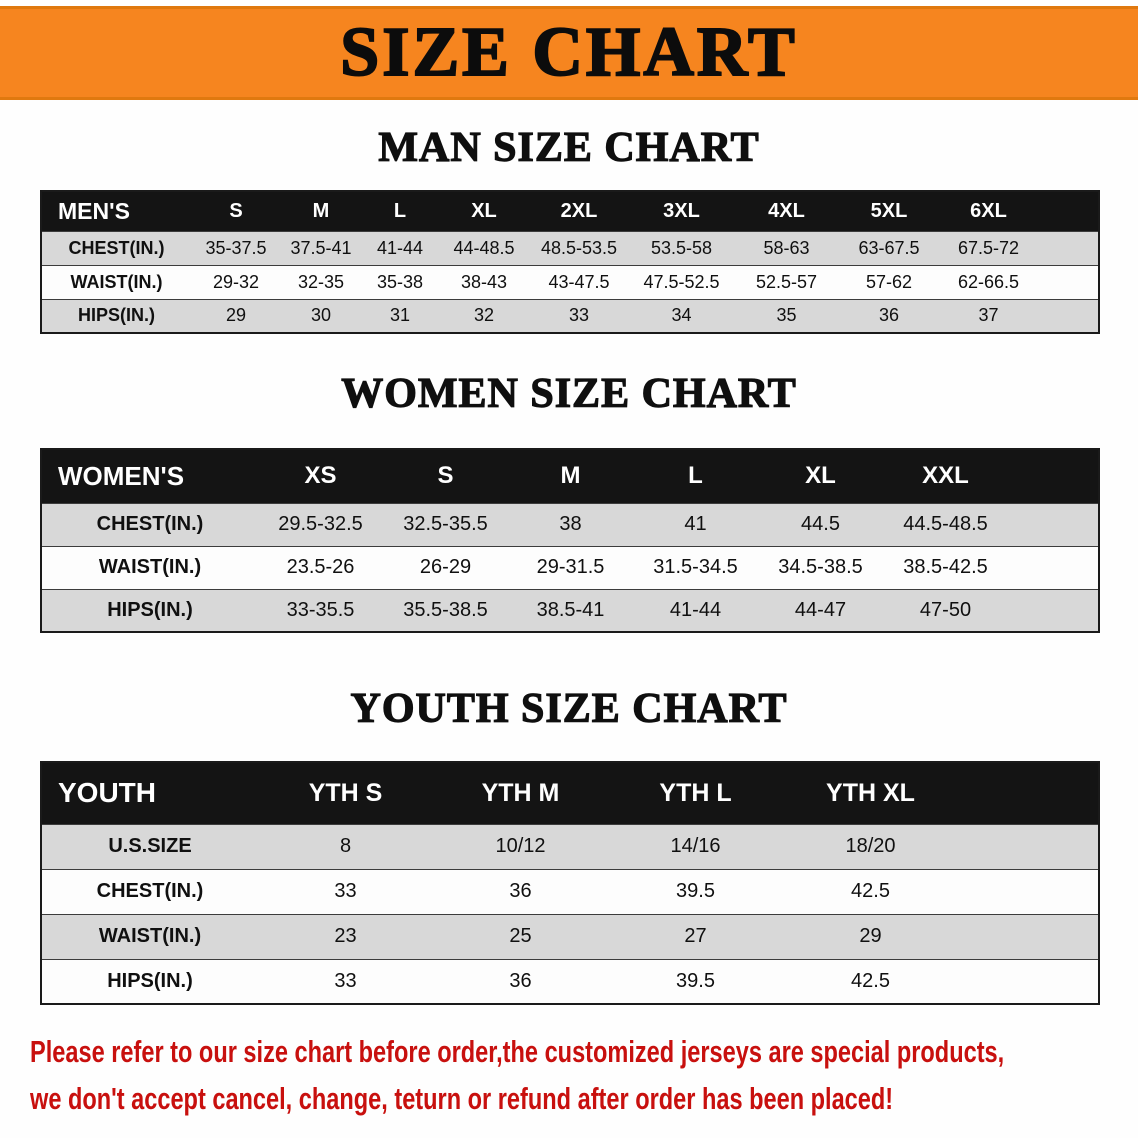 The height and width of the screenshot is (1138, 1138). I want to click on youth-section-heading: YOUTH SIZE CHART, so click(569, 708).